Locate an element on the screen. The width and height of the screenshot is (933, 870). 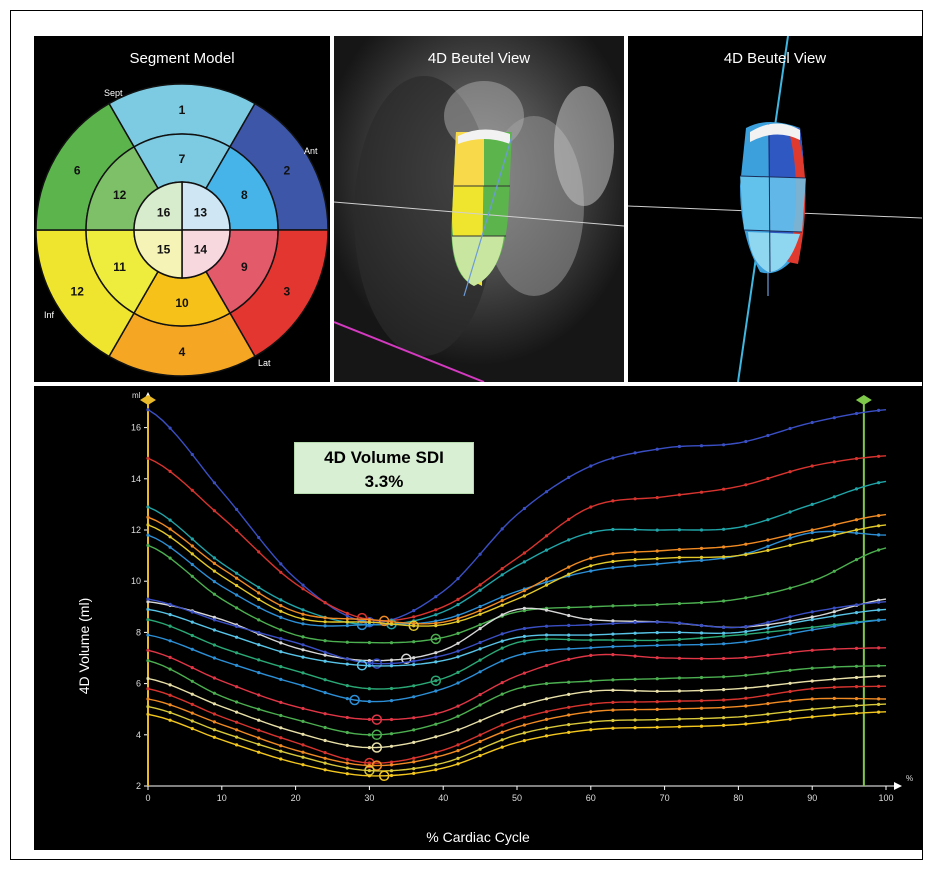
min-volume-marker is located at coordinates (369, 763).